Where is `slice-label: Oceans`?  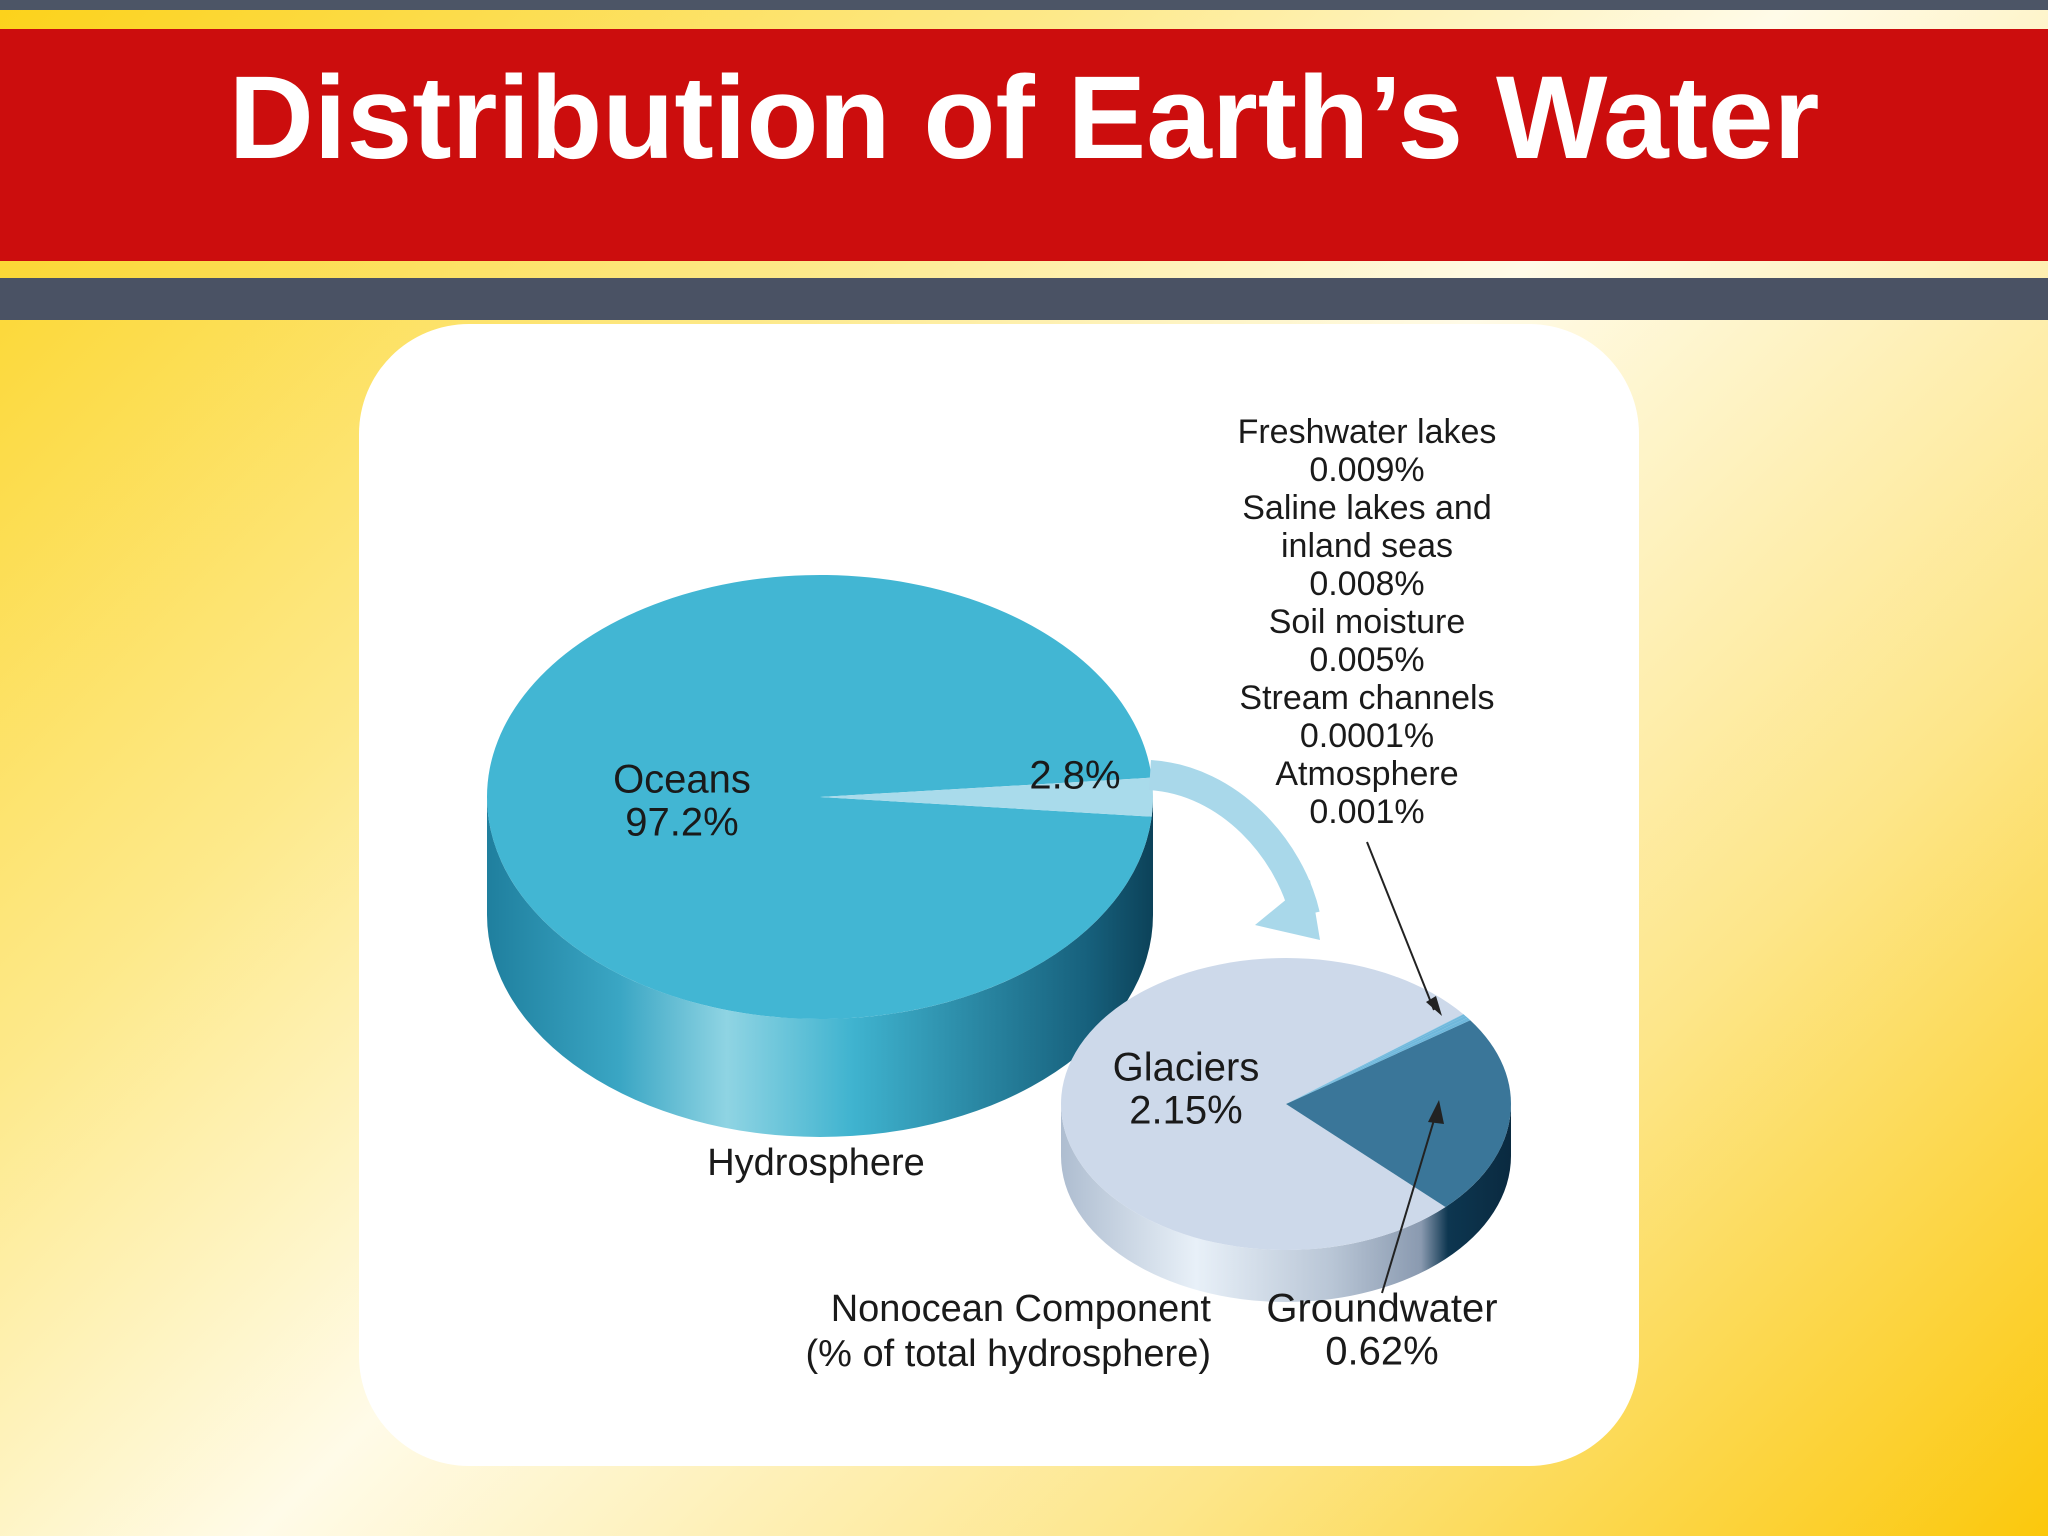
slice-label: Oceans is located at coordinates (682, 780).